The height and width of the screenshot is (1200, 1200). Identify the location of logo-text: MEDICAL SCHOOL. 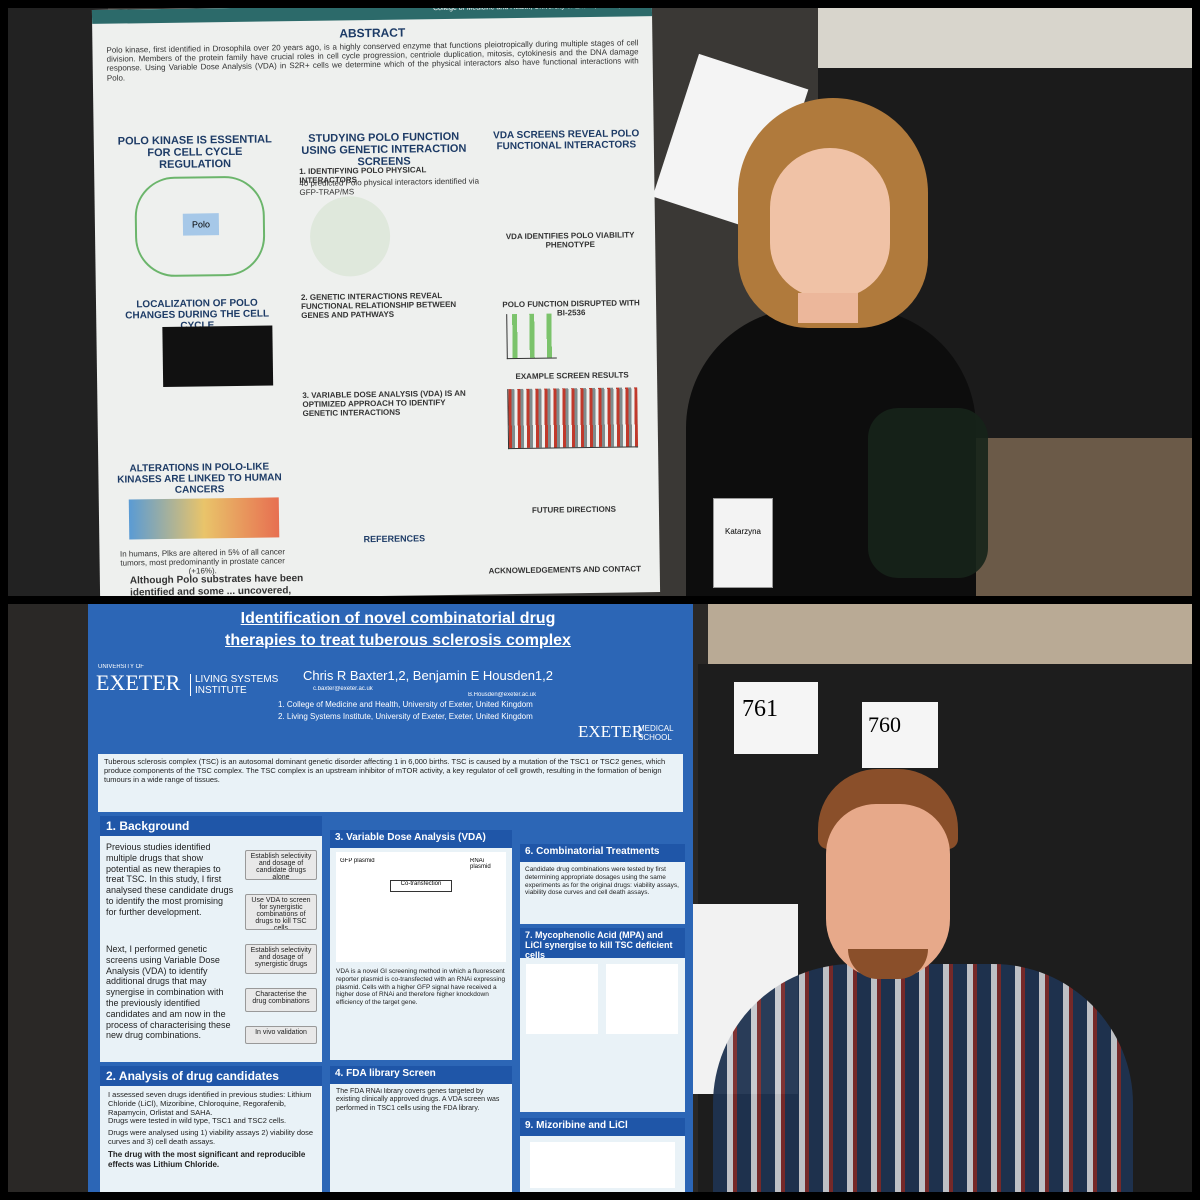
(656, 733).